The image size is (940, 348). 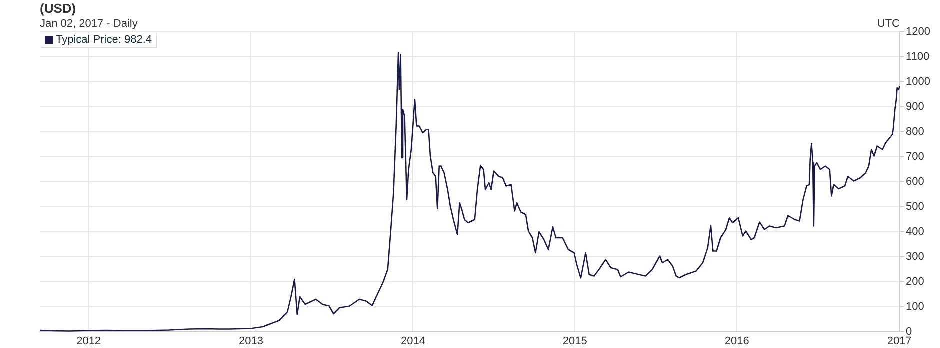 What do you see at coordinates (899, 342) in the screenshot?
I see `x-tick-label: 2017` at bounding box center [899, 342].